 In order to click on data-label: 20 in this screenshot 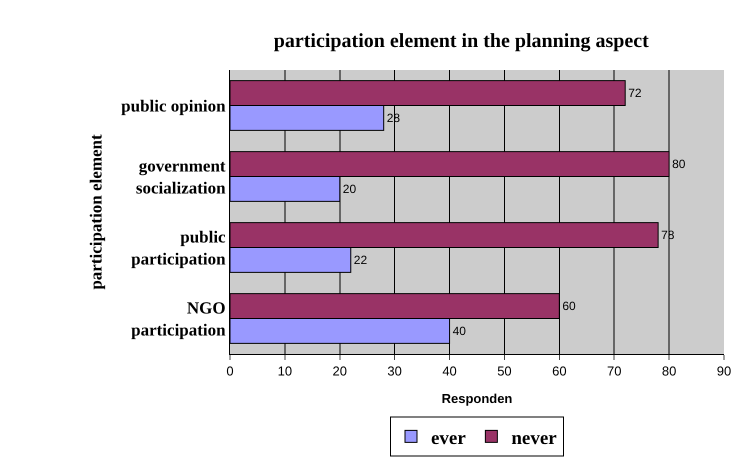, I will do `click(349, 189)`.